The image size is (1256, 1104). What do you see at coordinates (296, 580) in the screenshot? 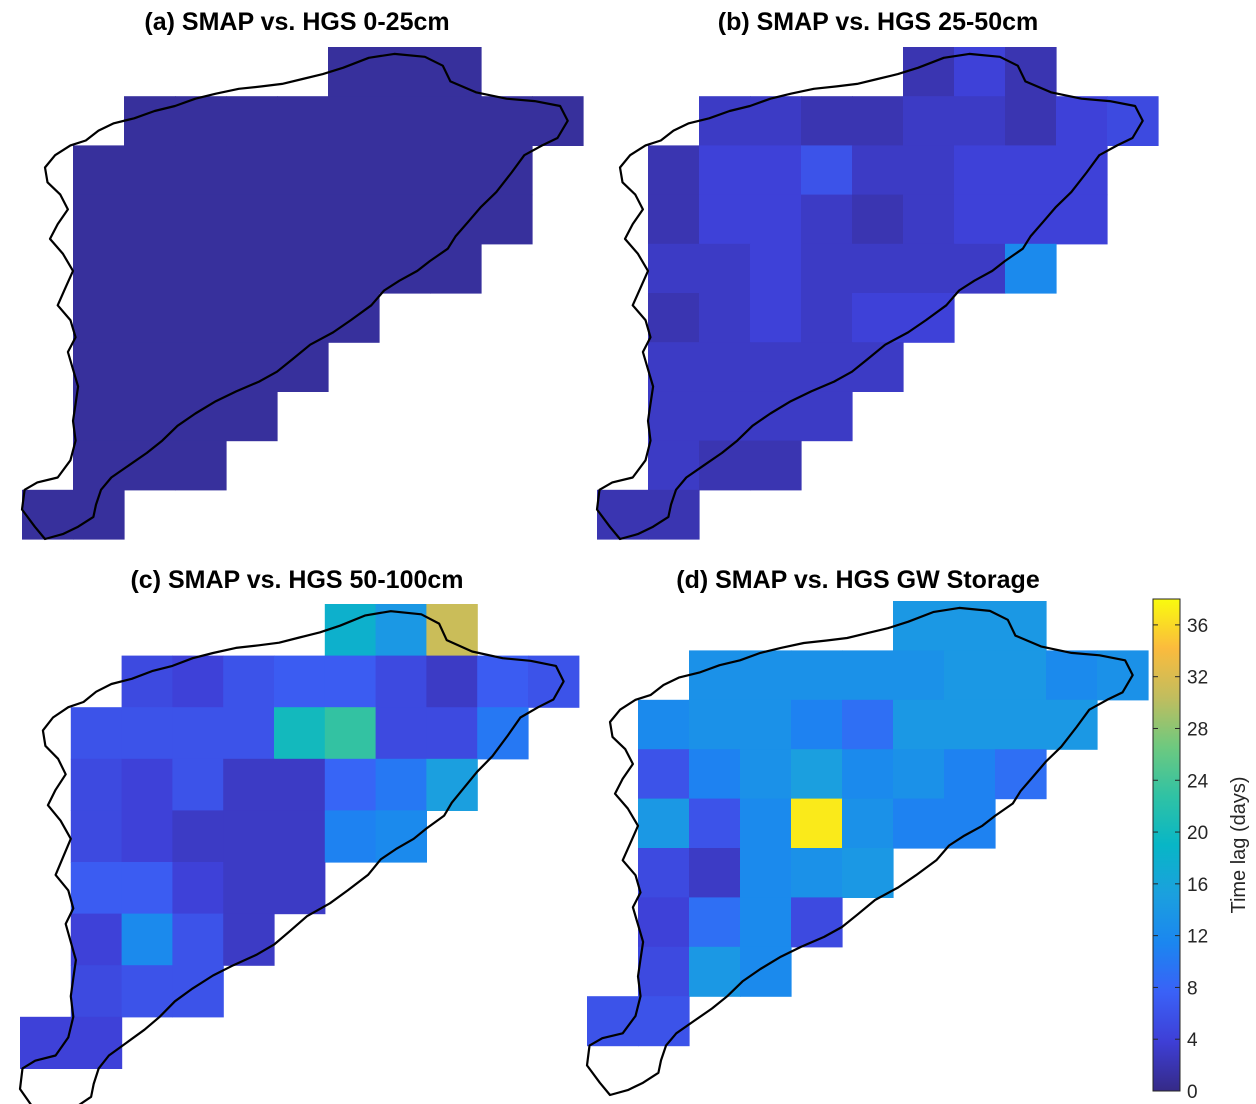
I see `panel-c-title: (c) SMAP vs. HGS 50-100cm` at bounding box center [296, 580].